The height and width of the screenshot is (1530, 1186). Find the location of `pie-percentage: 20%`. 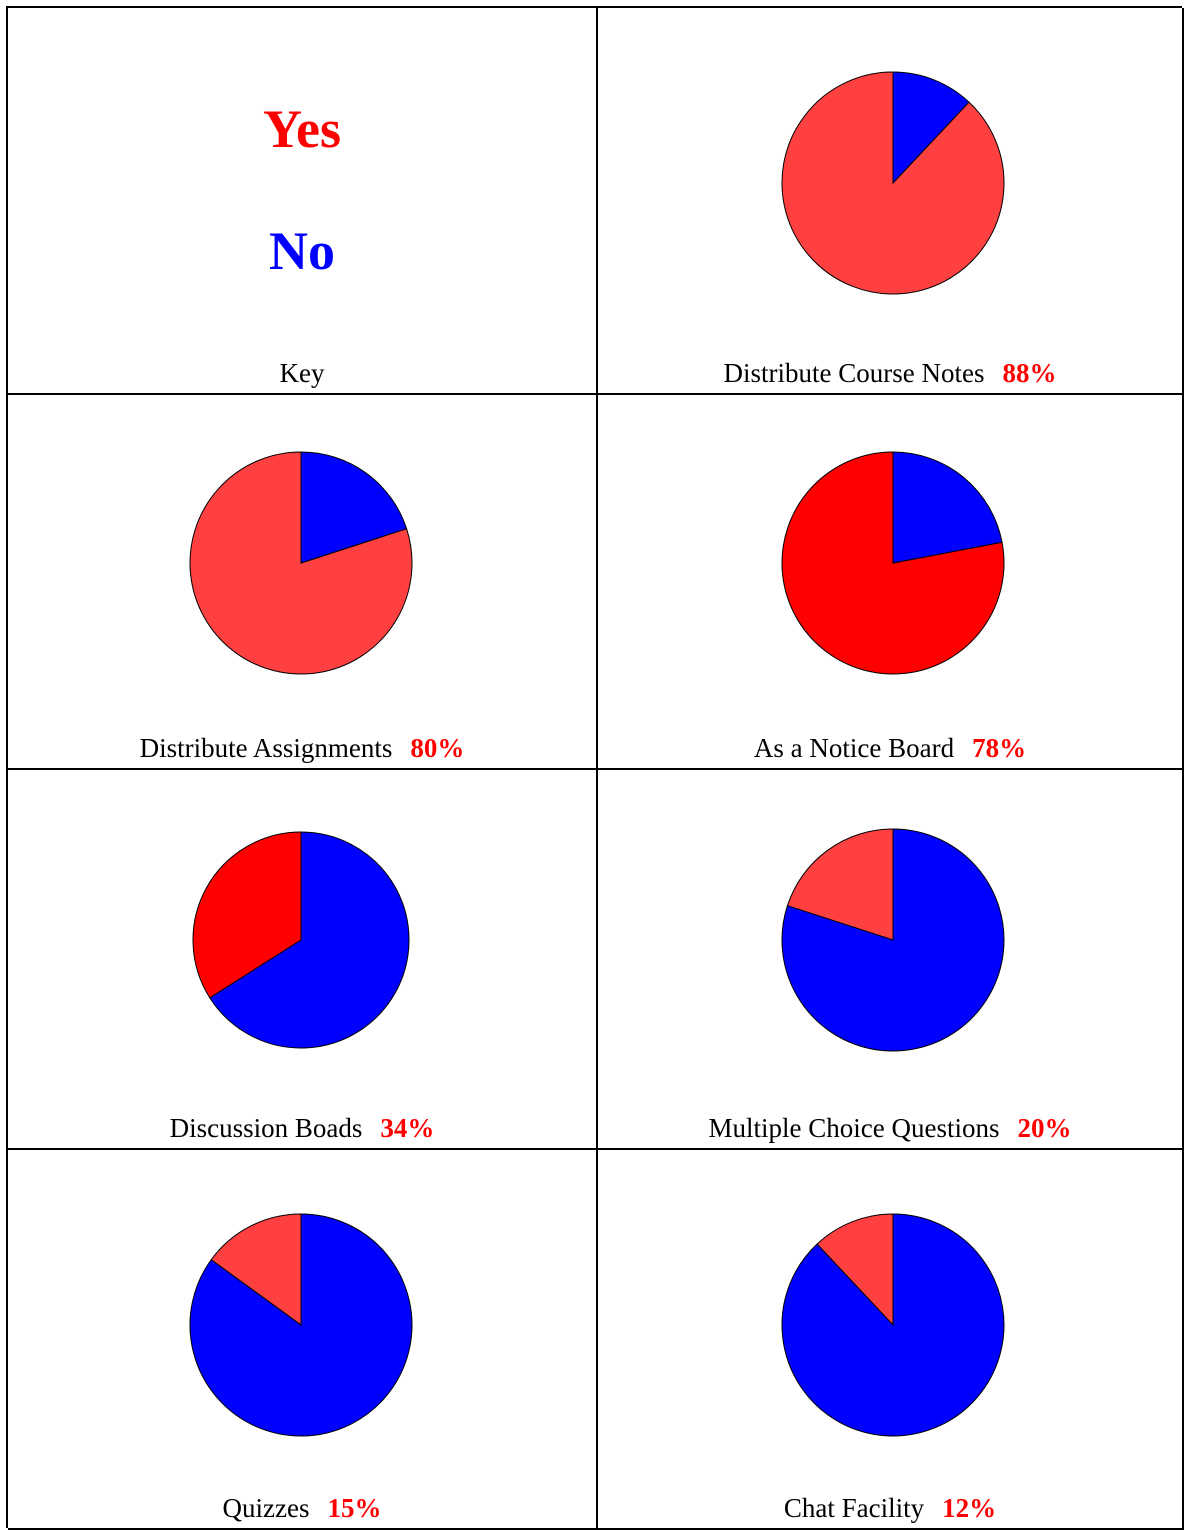

pie-percentage: 20% is located at coordinates (1044, 1128).